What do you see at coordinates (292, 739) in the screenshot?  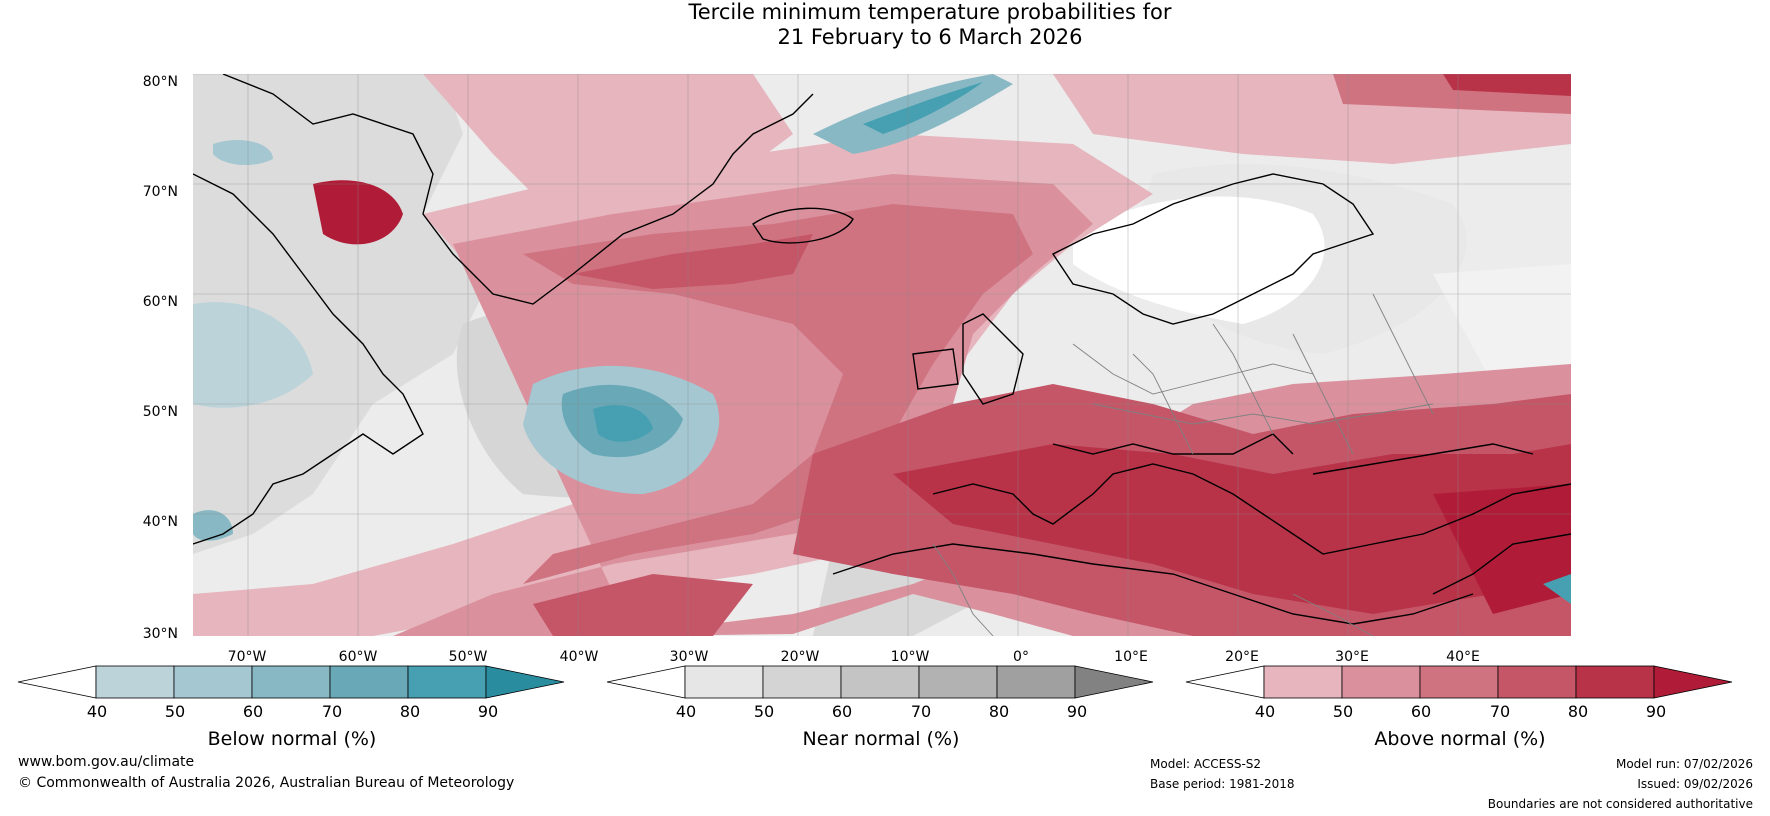 I see `cbar-below-title: Below normal (%)` at bounding box center [292, 739].